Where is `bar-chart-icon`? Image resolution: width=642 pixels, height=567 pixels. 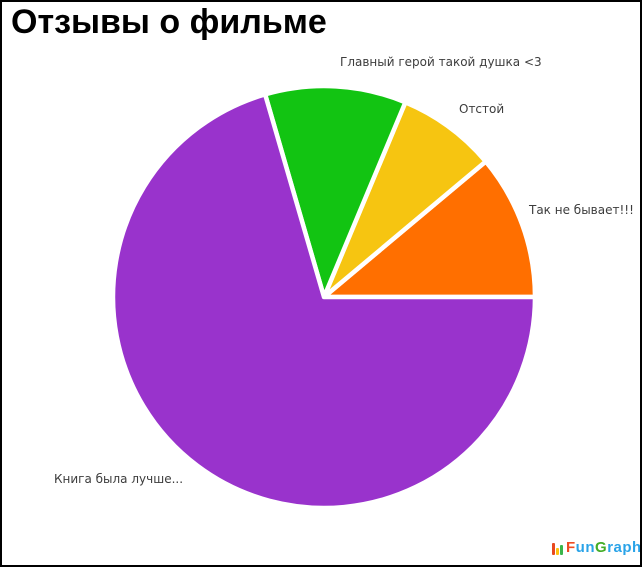
bar-chart-icon is located at coordinates (557, 550).